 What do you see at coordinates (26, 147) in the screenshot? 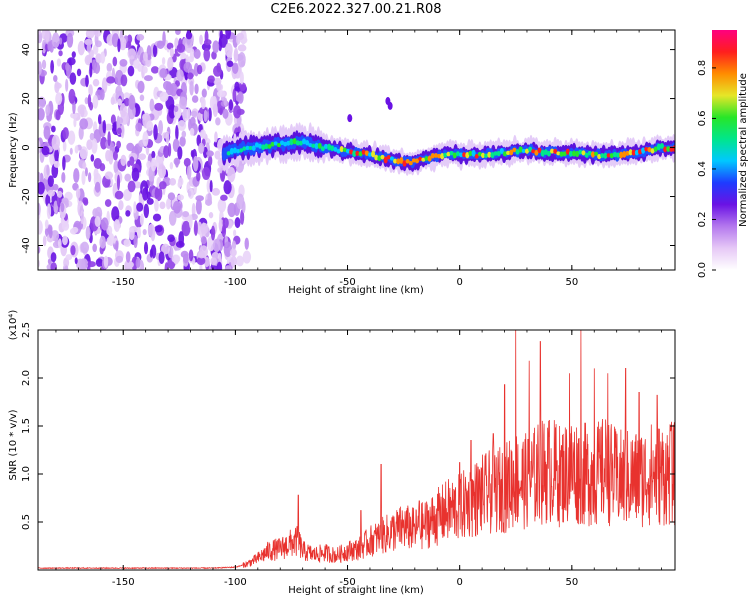
I see `y-tick-label: 0` at bounding box center [26, 147].